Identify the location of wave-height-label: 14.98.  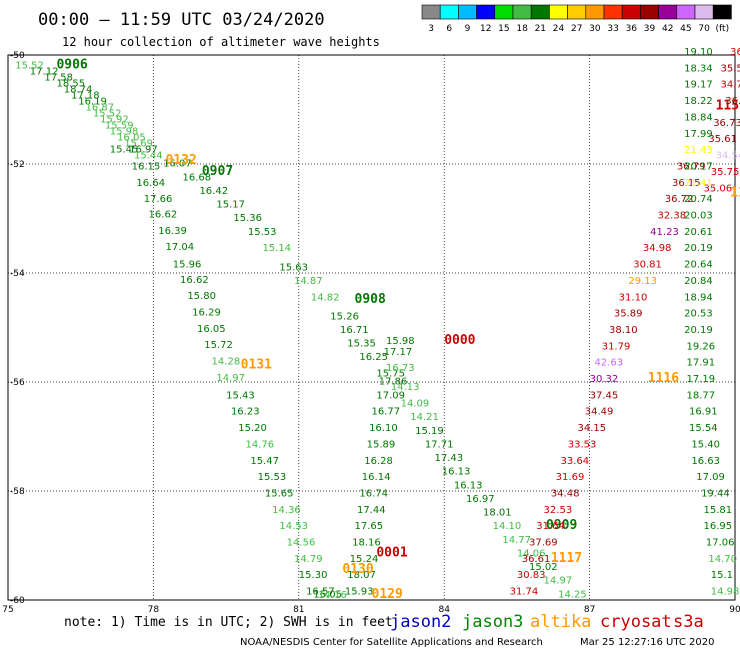
(725, 592).